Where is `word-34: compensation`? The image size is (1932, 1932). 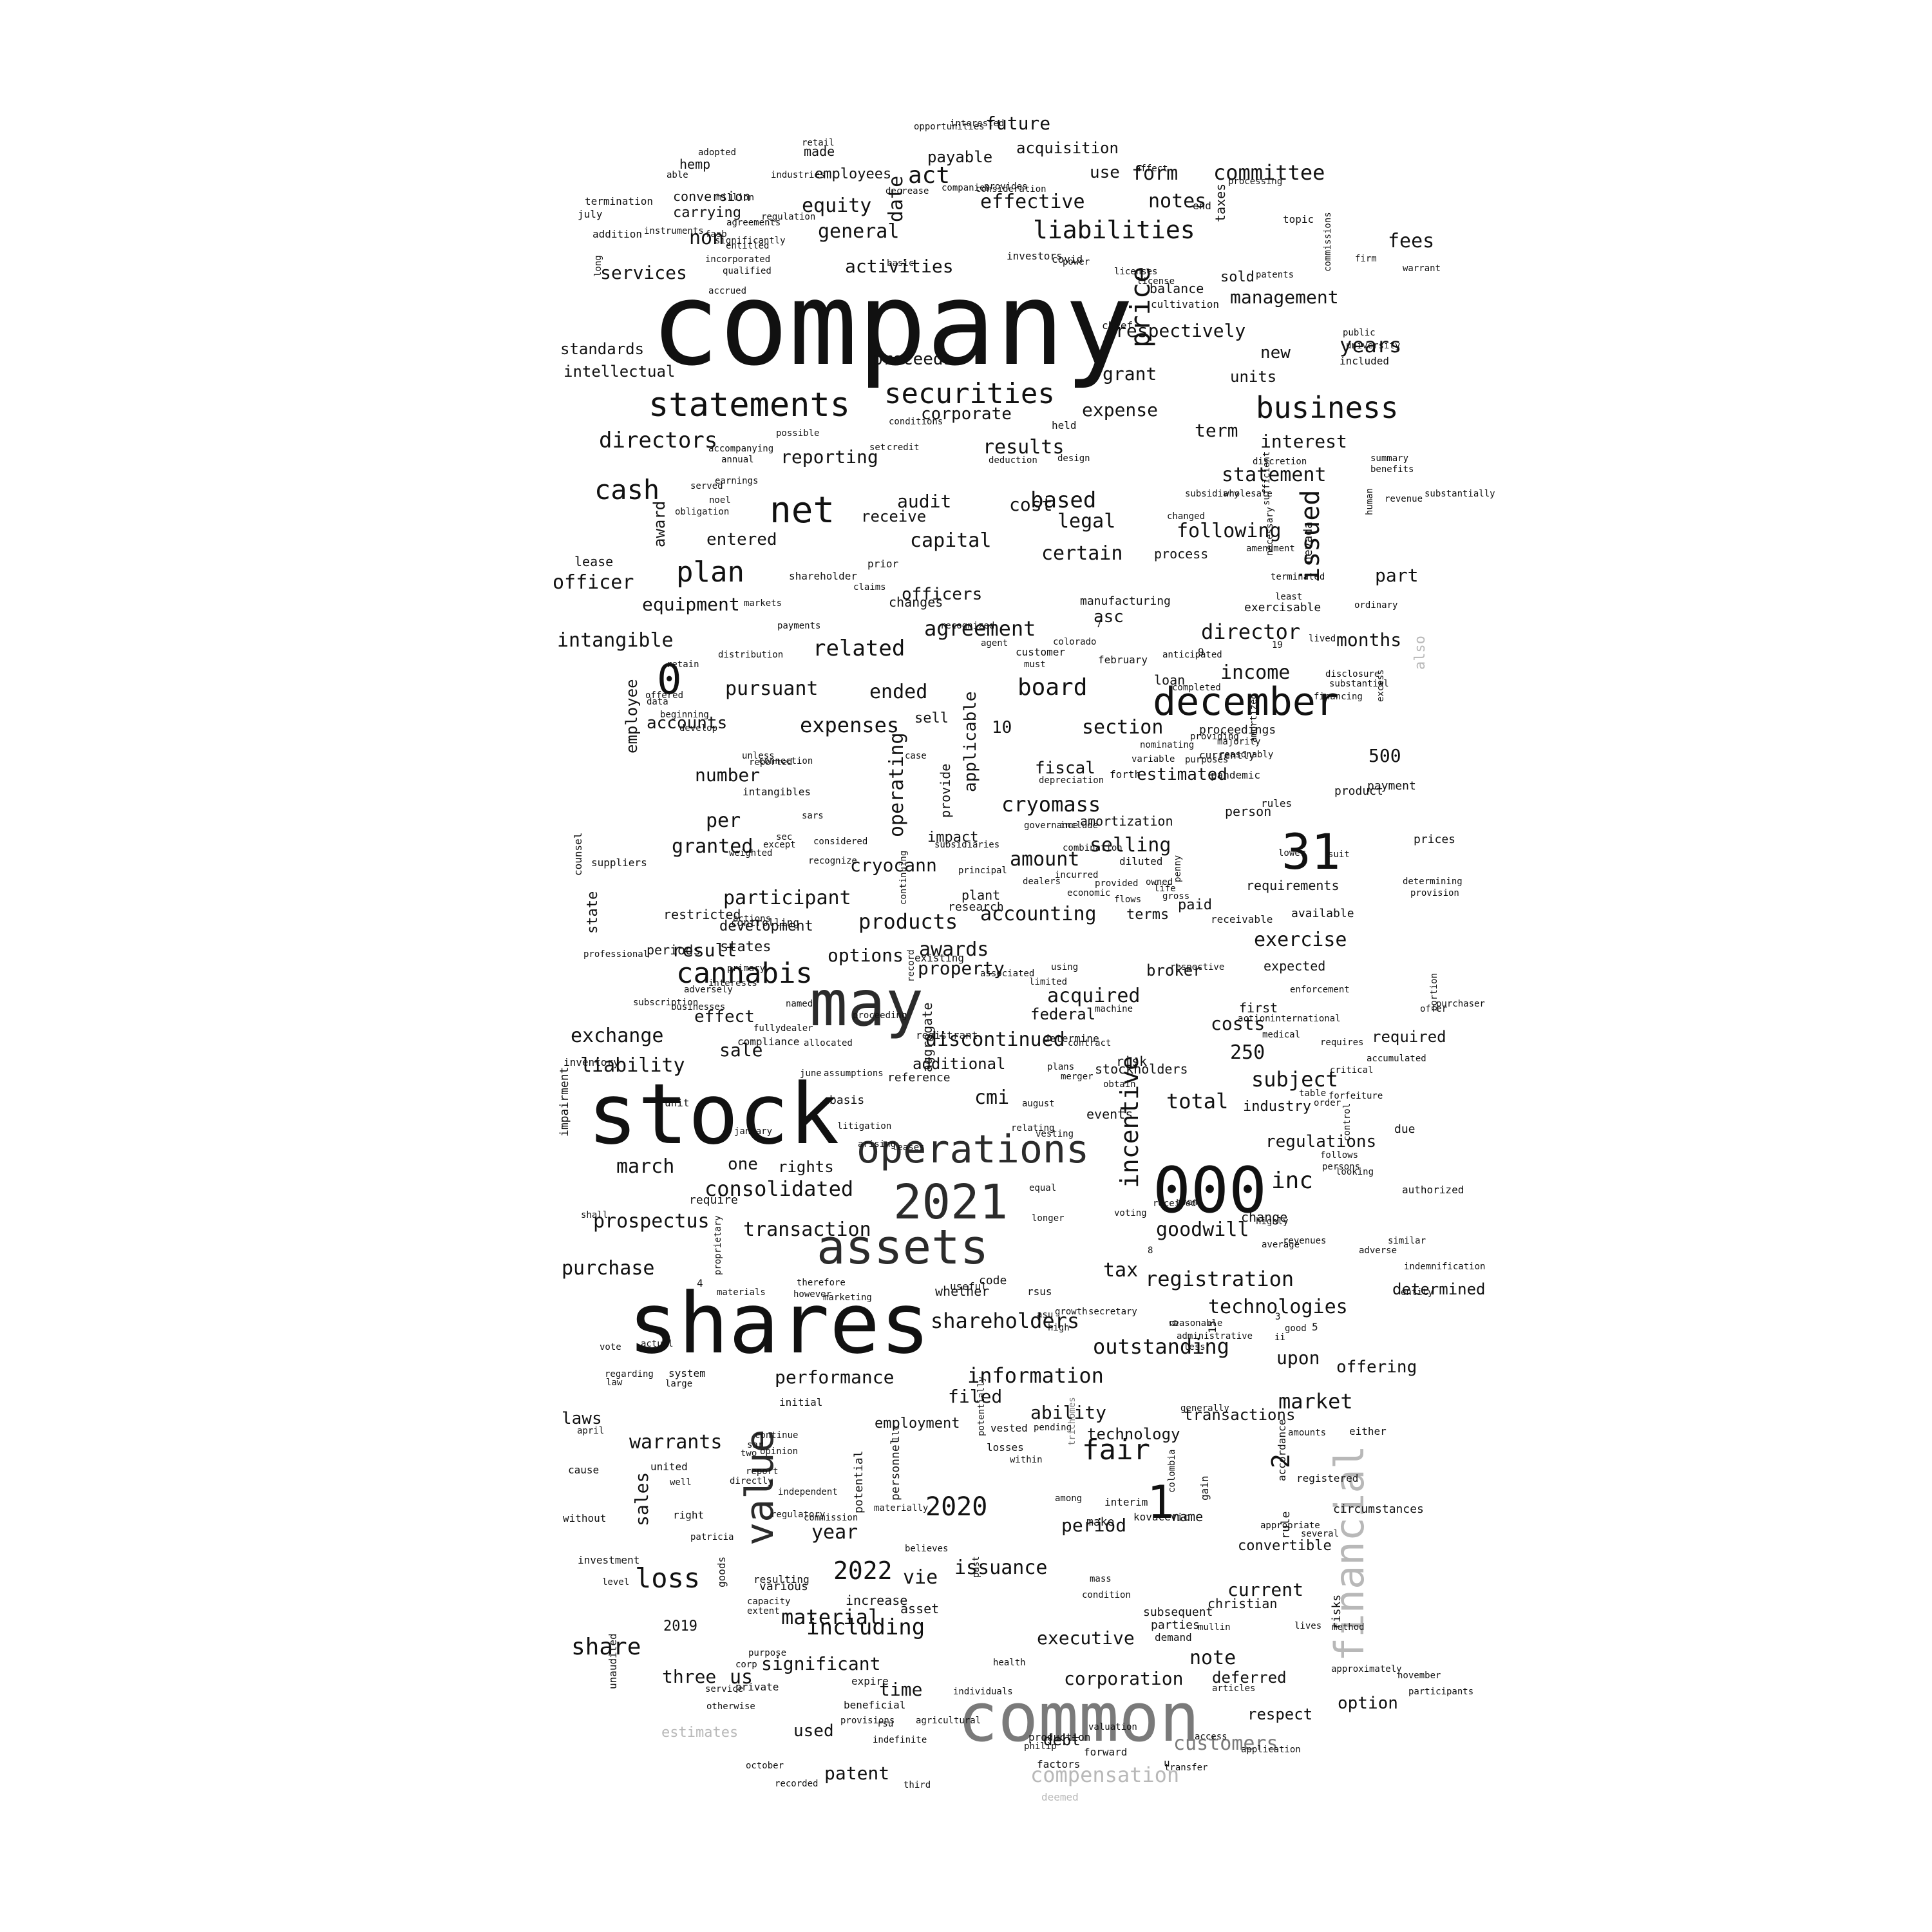
word-34: compensation is located at coordinates (1105, 1775).